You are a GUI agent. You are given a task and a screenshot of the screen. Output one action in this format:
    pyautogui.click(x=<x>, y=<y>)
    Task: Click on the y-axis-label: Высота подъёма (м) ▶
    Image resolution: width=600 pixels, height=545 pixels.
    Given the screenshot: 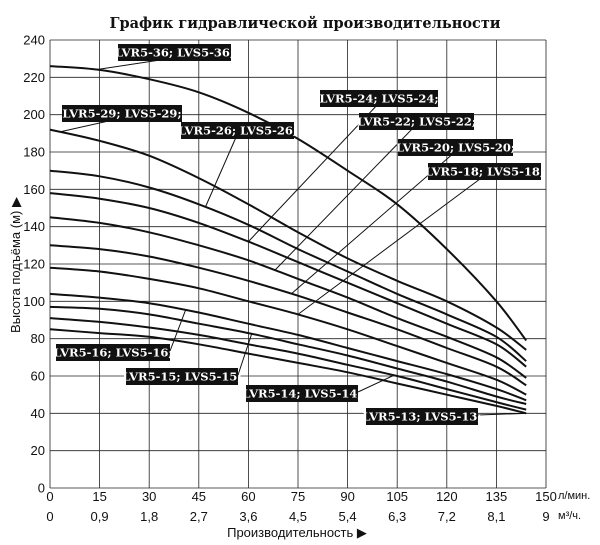 What is the action you would take?
    pyautogui.click(x=15, y=265)
    